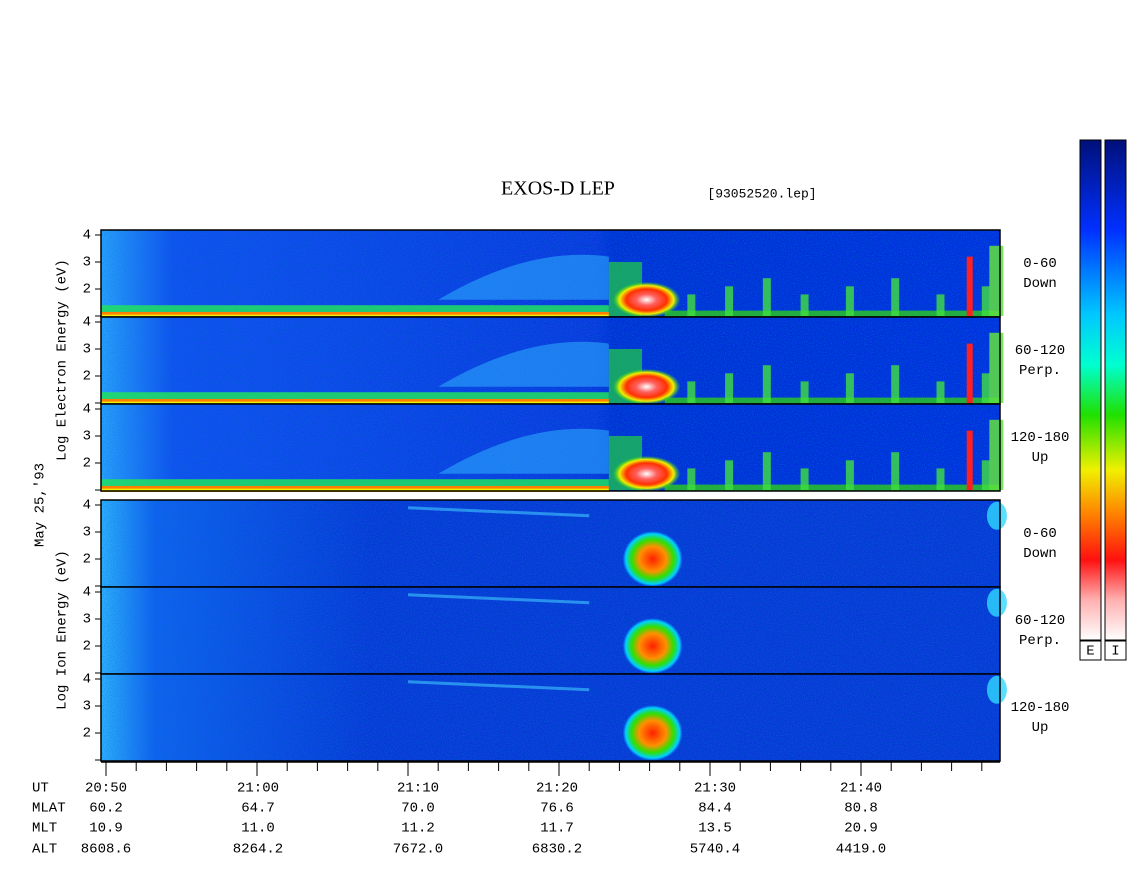 The height and width of the screenshot is (875, 1130). I want to click on electron-axis-label: Log Electron Energy (eV), so click(63, 360).